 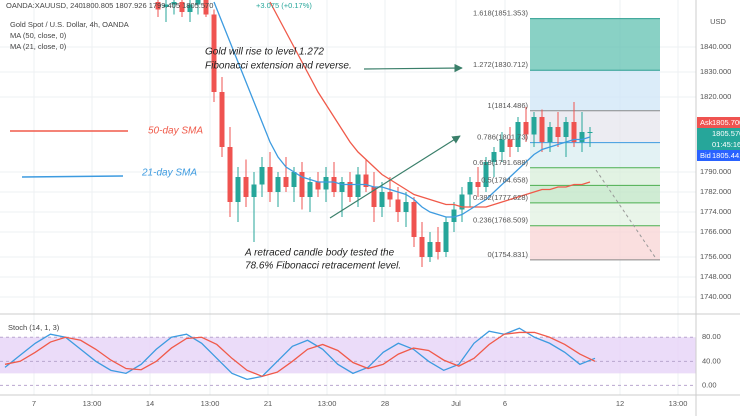 What do you see at coordinates (501, 197) in the screenshot?
I see `fib-label: 0.382(1777.628)` at bounding box center [501, 197].